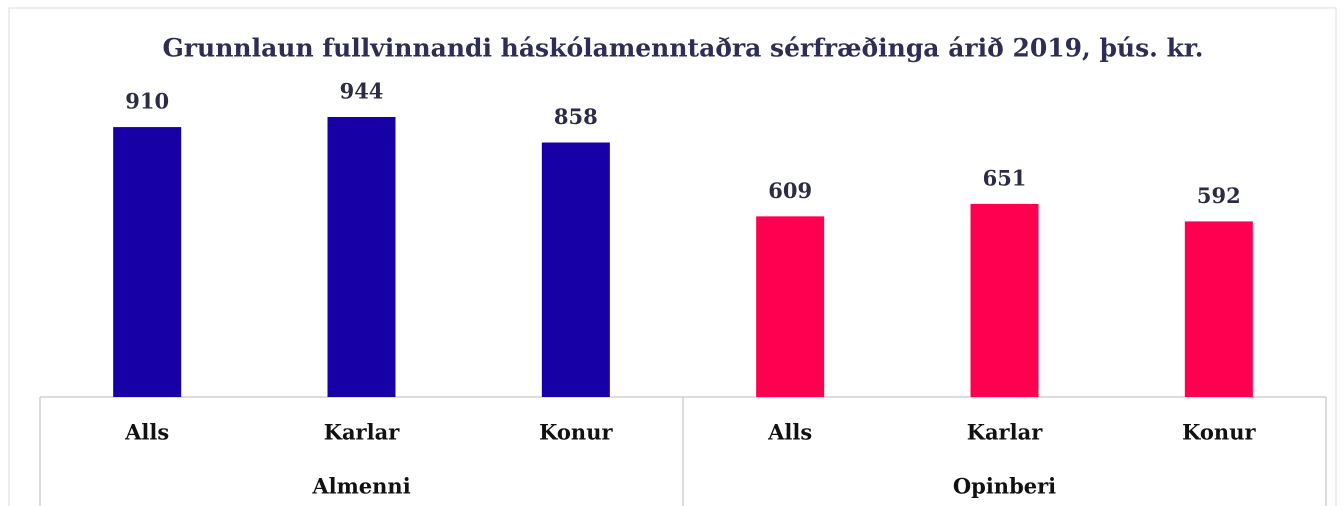 The image size is (1344, 506). I want to click on value-label: 944, so click(362, 91).